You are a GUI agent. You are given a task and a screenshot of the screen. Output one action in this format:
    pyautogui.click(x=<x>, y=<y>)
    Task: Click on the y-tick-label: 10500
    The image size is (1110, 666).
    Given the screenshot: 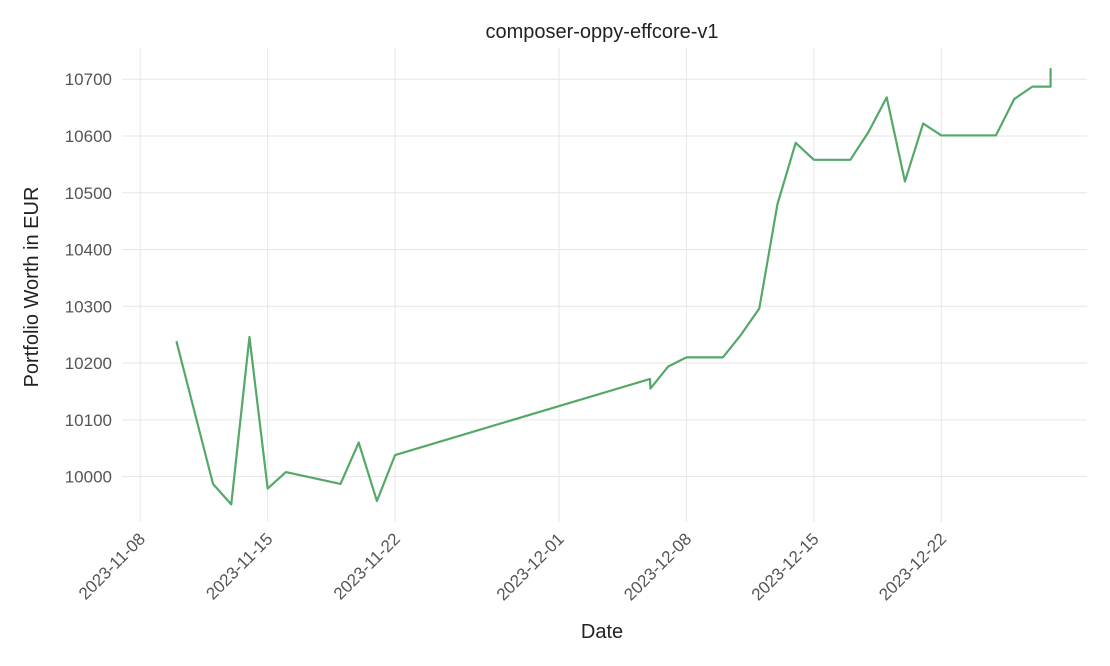 What is the action you would take?
    pyautogui.click(x=88, y=193)
    